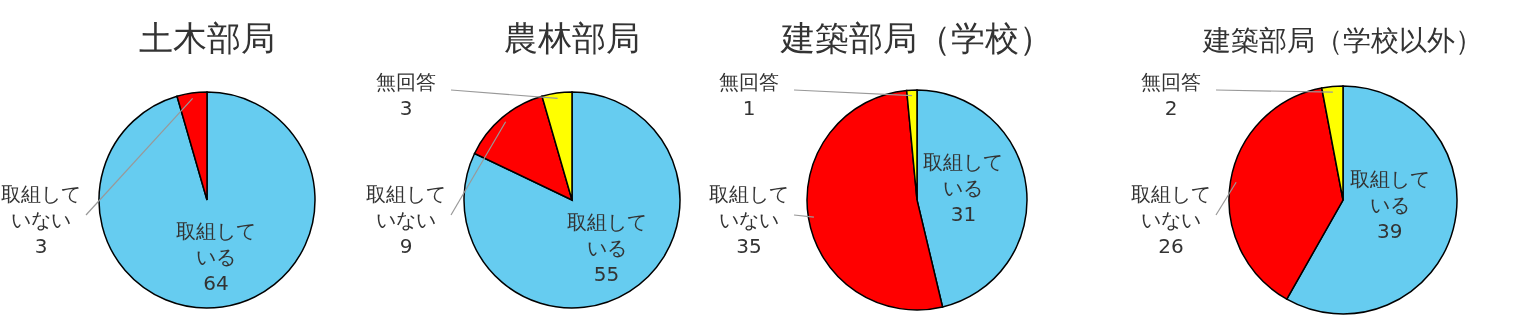 This screenshot has height=331, width=1532. What do you see at coordinates (406, 246) in the screenshot?
I see `data-label: 9` at bounding box center [406, 246].